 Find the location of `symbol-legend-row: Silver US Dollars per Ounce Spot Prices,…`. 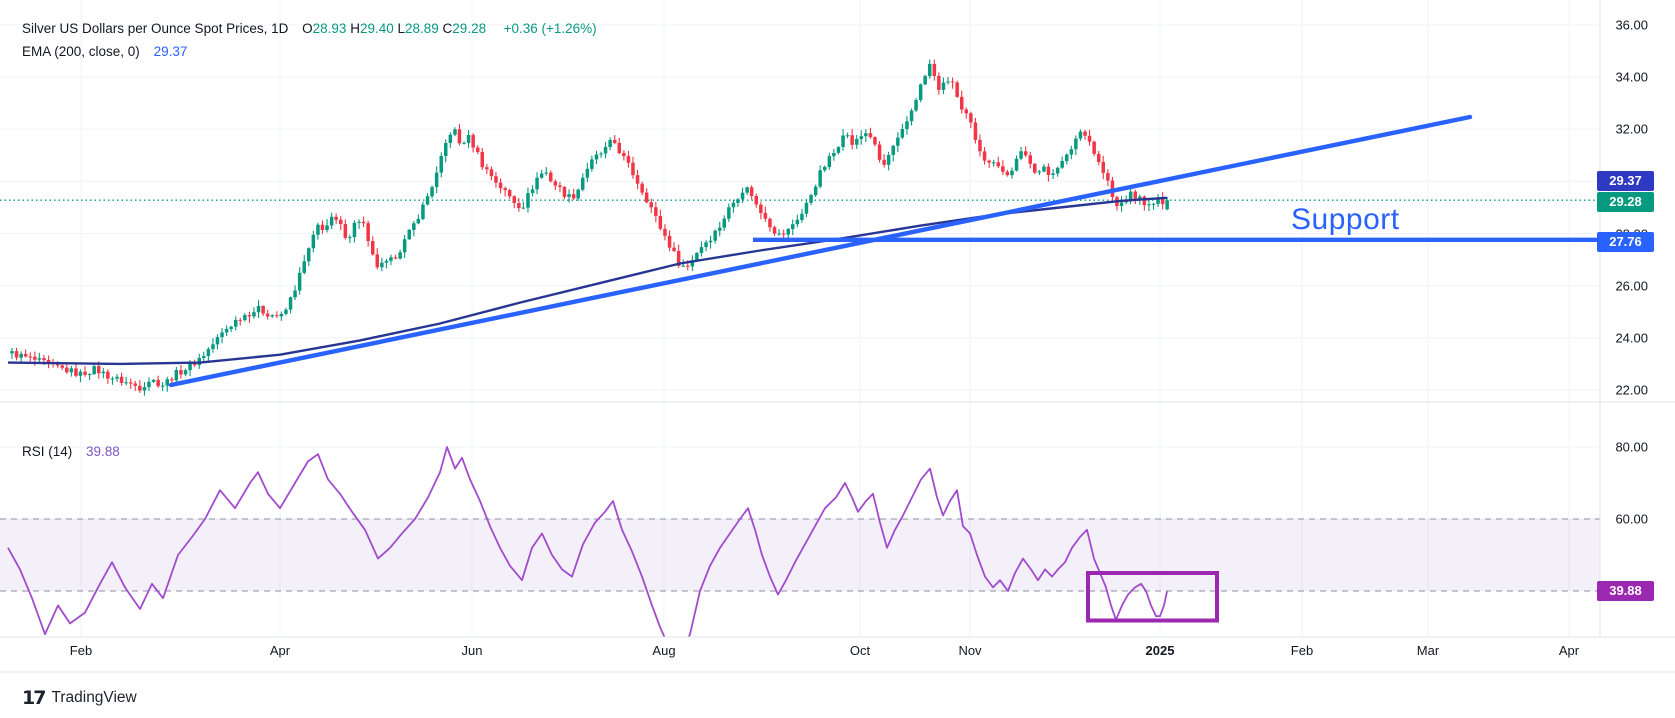

symbol-legend-row: Silver US Dollars per Ounce Spot Prices,… is located at coordinates (309, 28).